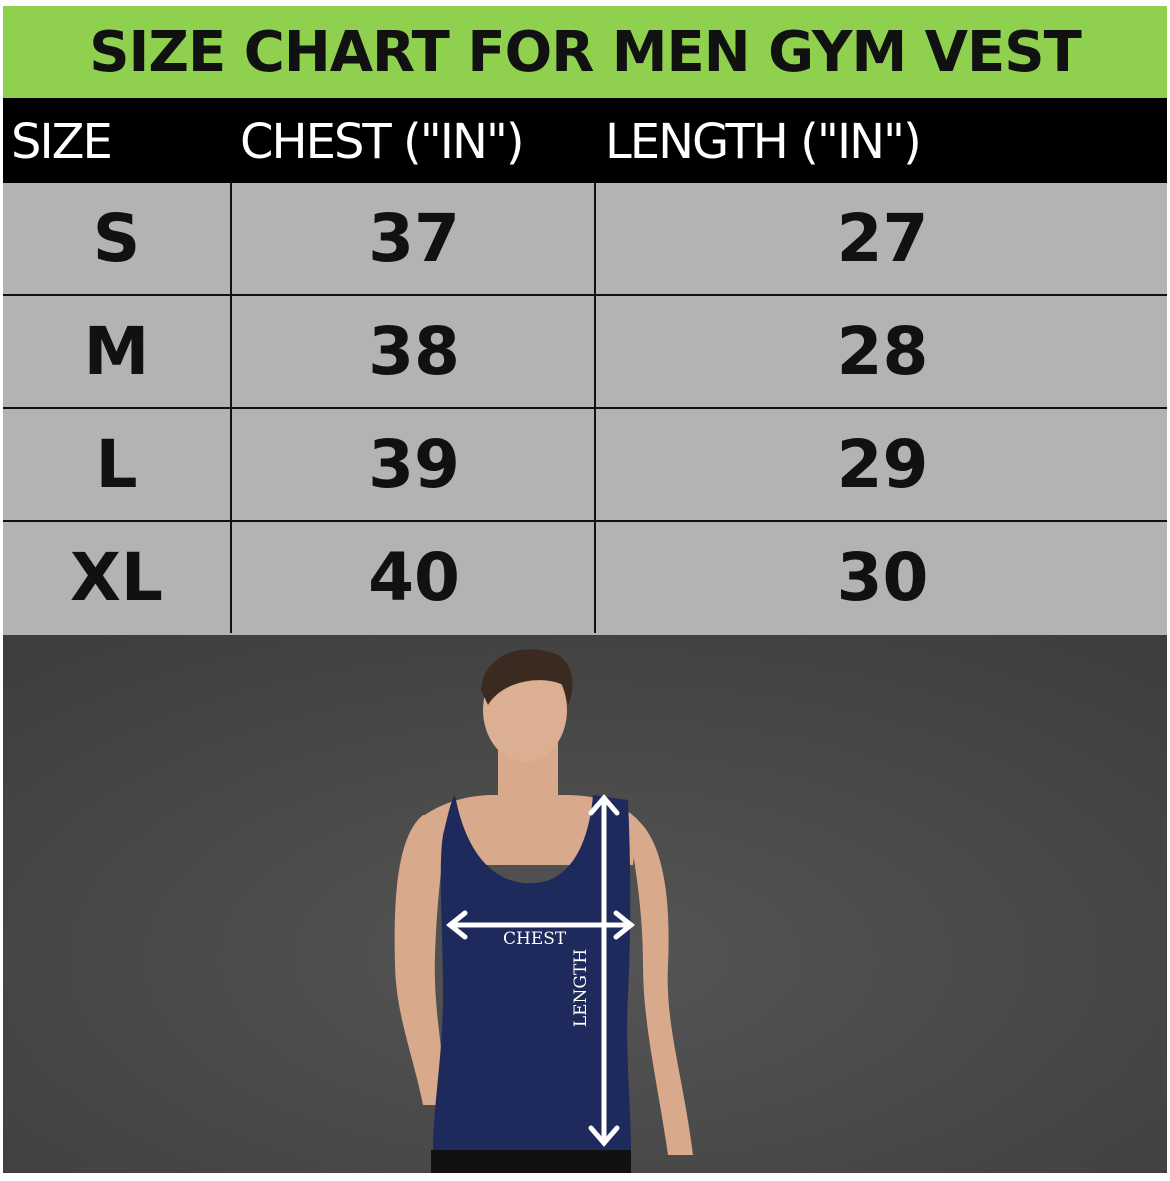  Describe the element at coordinates (413, 577) in the screenshot. I see `chest-cell: 40` at that location.